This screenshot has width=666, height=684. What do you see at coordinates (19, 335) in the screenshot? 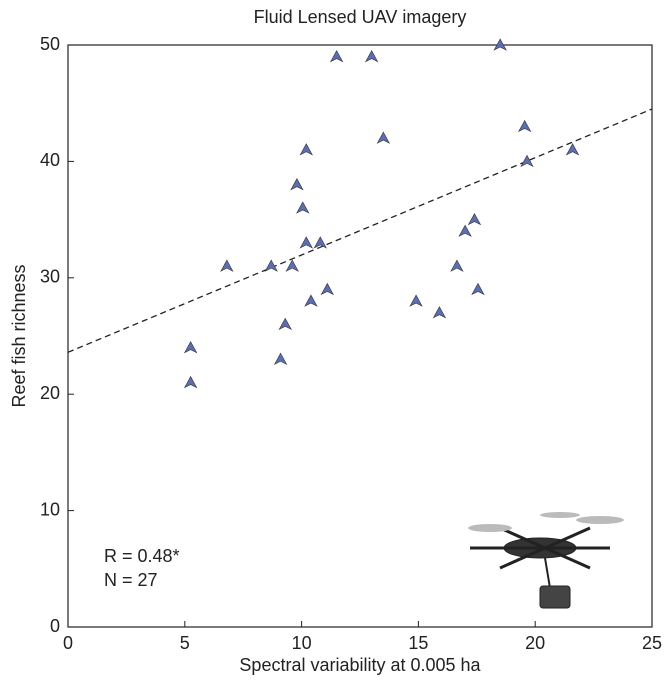
I see `y-axis-label: Reef fish richness` at bounding box center [19, 335].